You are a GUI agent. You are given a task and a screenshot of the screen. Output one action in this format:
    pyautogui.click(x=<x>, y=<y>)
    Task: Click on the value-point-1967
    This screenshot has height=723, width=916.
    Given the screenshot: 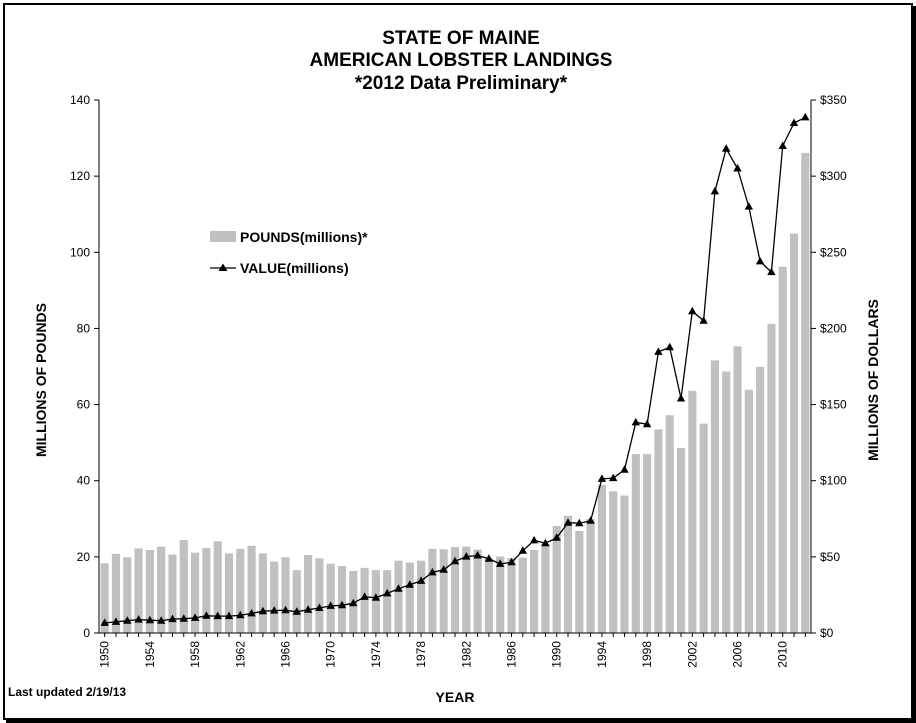 What is the action you would take?
    pyautogui.click(x=296, y=611)
    